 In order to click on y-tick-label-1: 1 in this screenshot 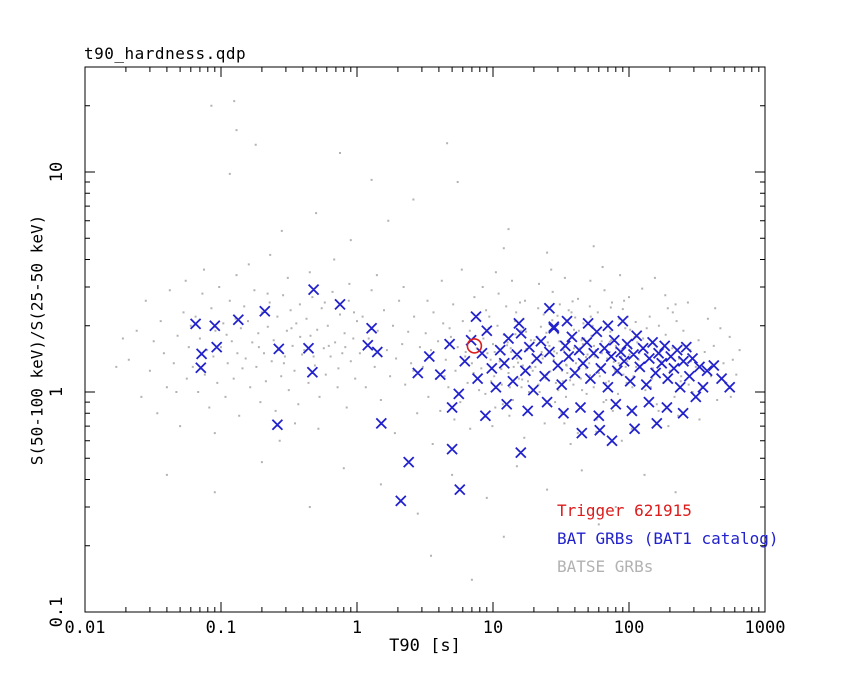, I will do `click(57, 392)`.